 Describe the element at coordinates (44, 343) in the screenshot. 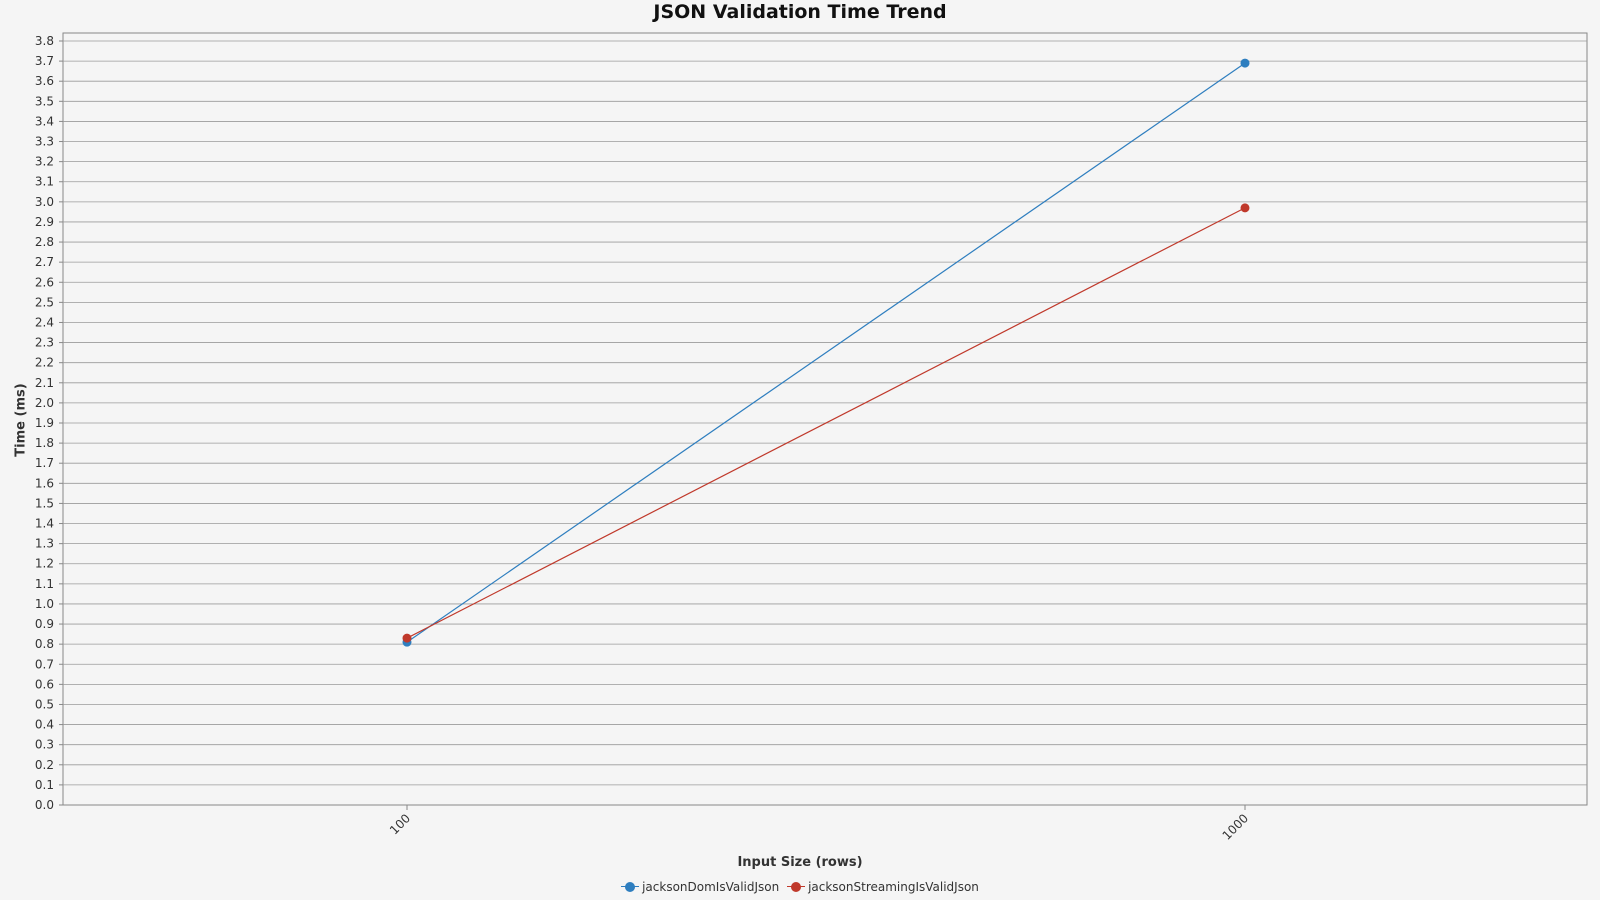

I see `y-tick-label: 2.3` at that location.